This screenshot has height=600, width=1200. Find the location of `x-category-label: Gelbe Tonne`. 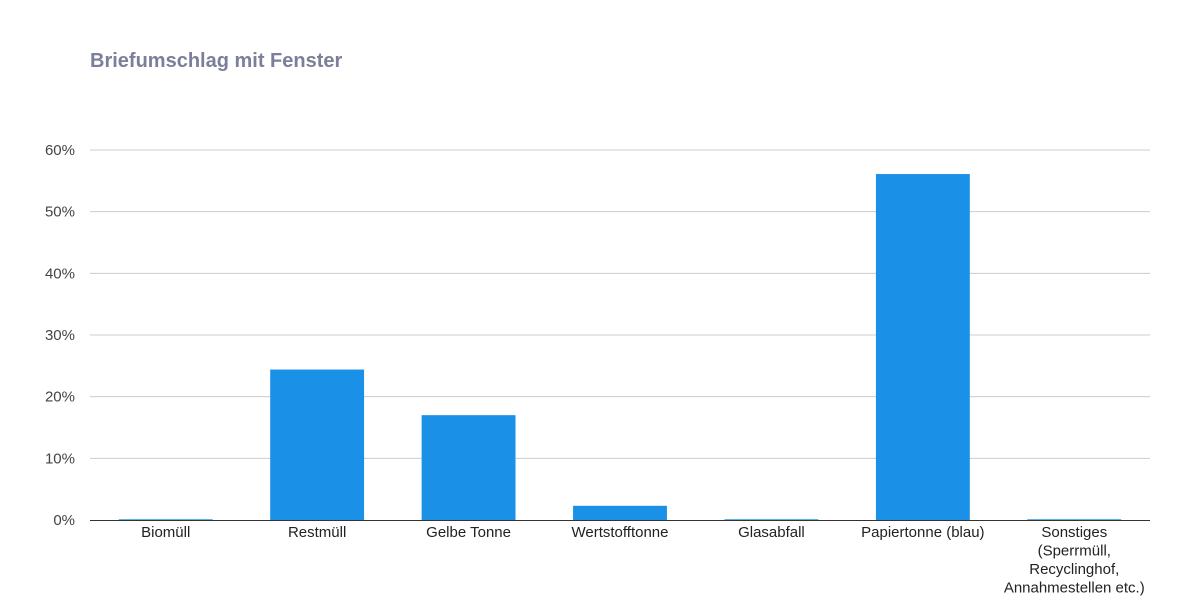

x-category-label: Gelbe Tonne is located at coordinates (468, 532).